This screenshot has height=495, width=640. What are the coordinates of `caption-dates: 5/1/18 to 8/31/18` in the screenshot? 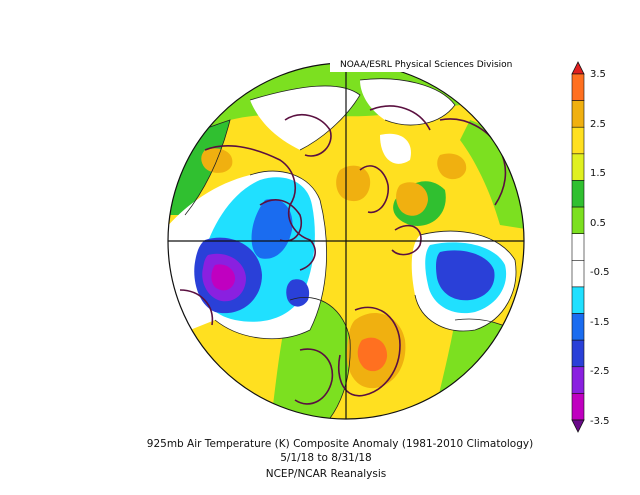 It's located at (326, 458).